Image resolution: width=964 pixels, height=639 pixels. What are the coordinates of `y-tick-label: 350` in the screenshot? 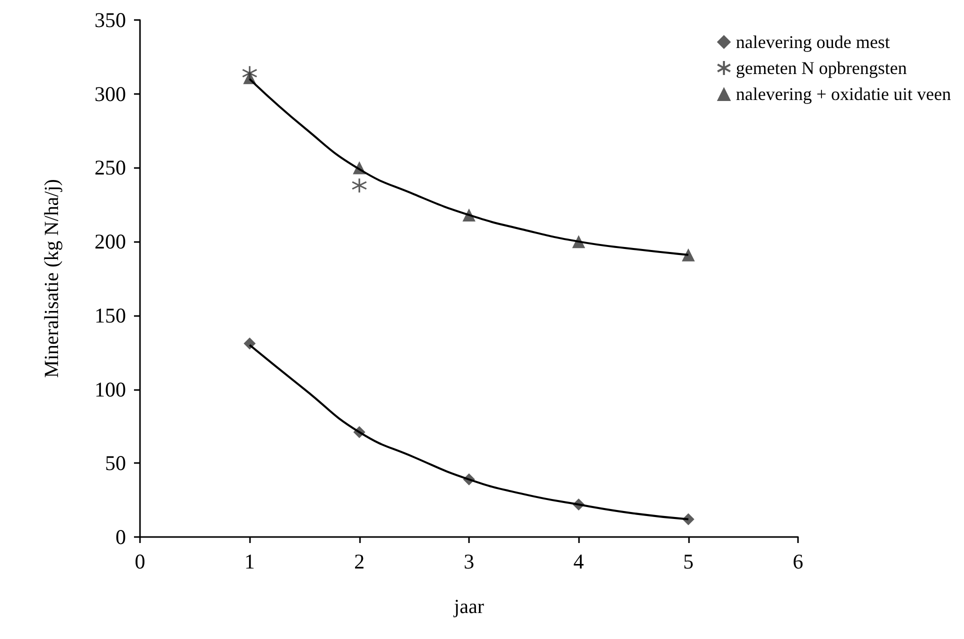 It's located at (110, 20).